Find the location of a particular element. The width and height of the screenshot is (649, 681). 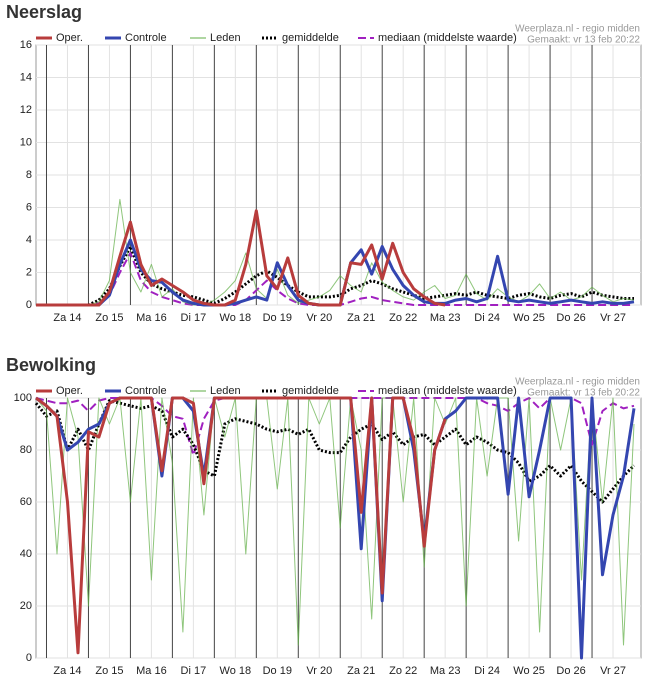

chart-title: Bewolking is located at coordinates (51, 365).